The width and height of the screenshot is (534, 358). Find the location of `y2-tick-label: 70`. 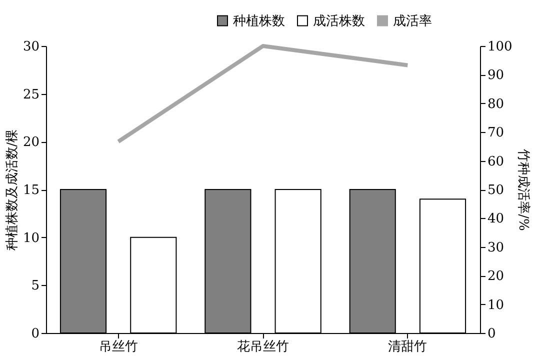

y2-tick-label: 70 is located at coordinates (496, 133).